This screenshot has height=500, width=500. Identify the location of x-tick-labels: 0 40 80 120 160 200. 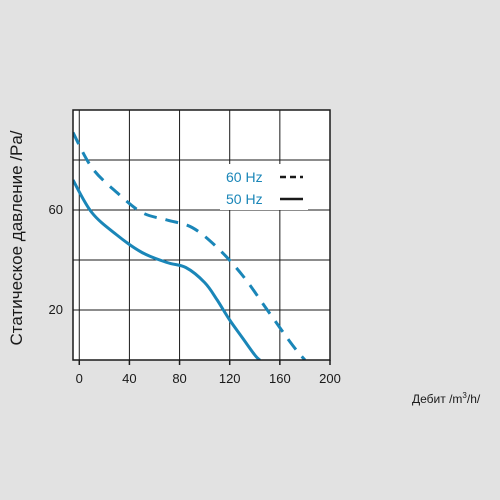
(208, 378).